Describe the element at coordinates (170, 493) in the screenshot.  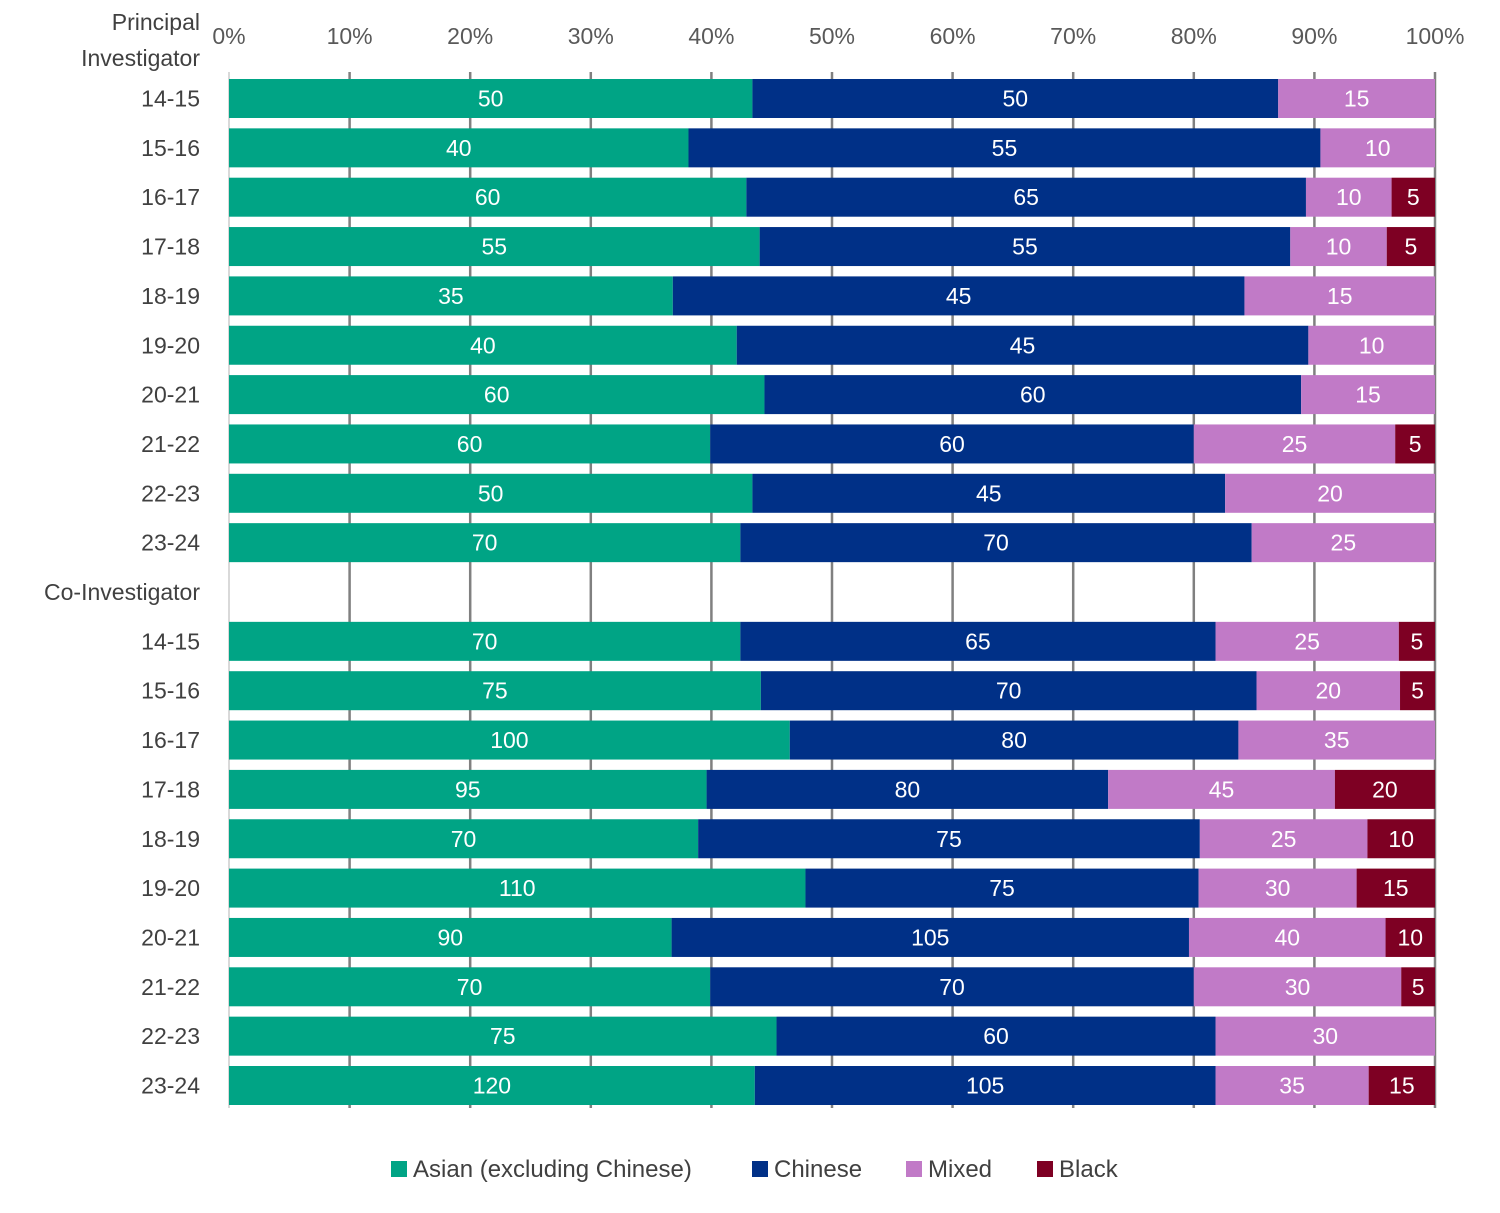
I see `category-label: 22-23` at that location.